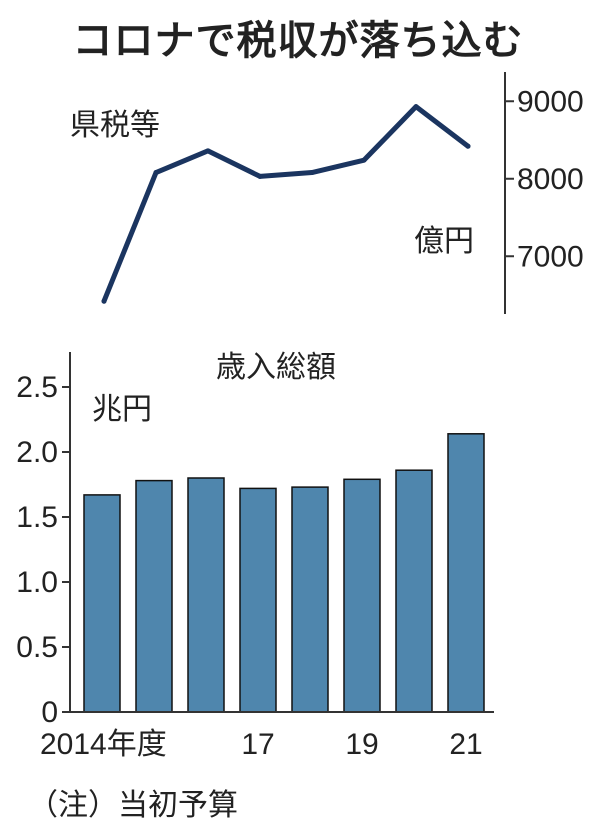  I want to click on chart-title: コロナで税収が落ち込む, so click(298, 41).